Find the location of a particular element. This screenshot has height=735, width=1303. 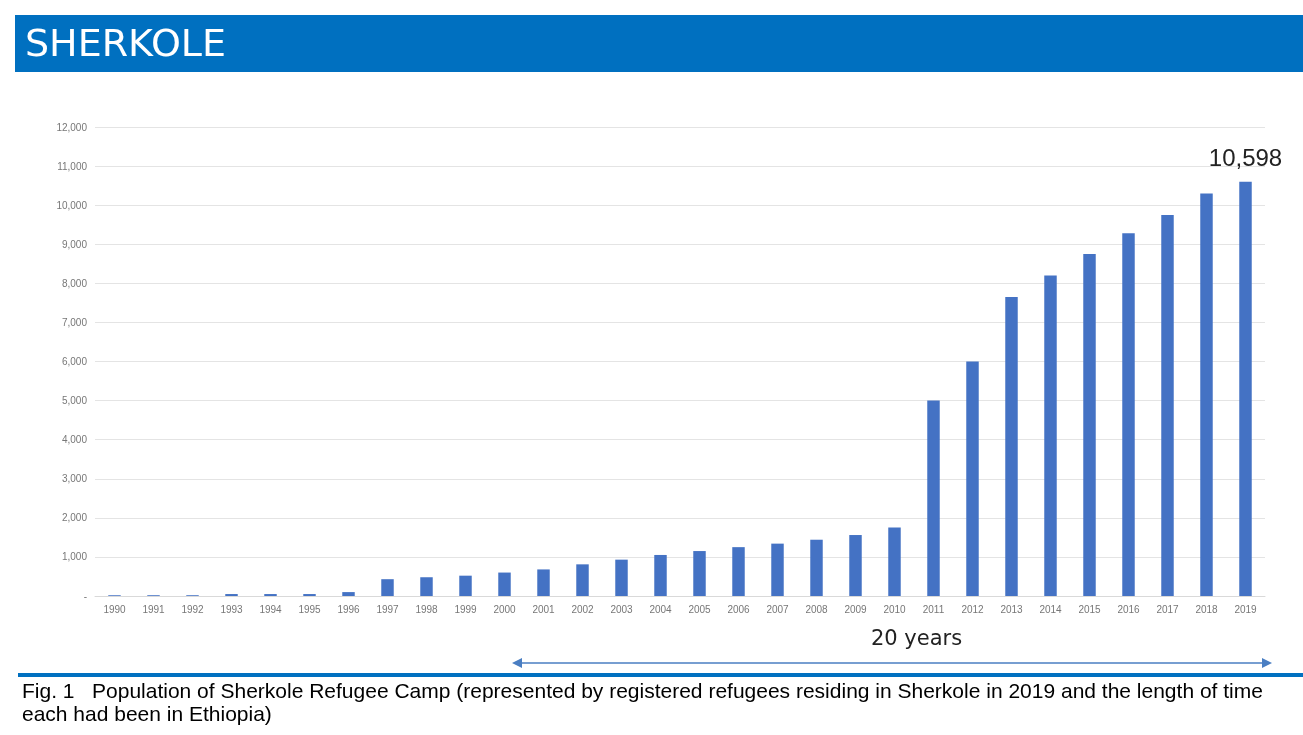

x-tick-label: 1997 is located at coordinates (388, 609).